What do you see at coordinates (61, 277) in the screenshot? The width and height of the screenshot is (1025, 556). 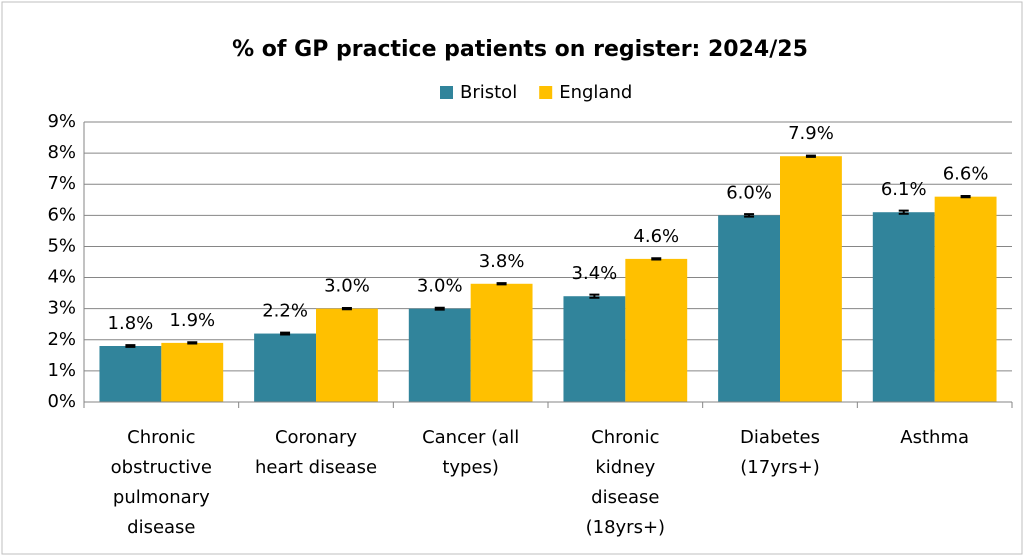 I see `y-tick-label: 4%` at bounding box center [61, 277].